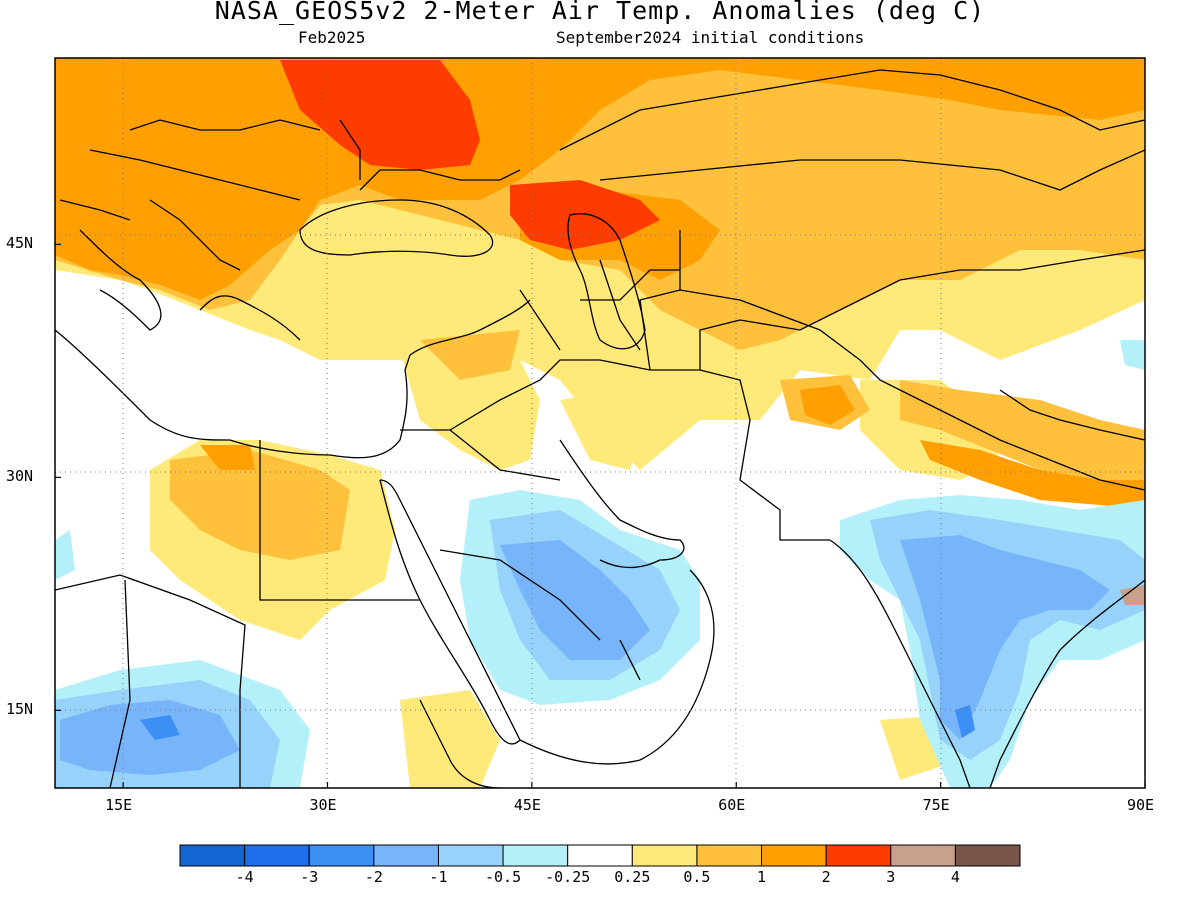 This screenshot has height=900, width=1200. I want to click on legend-label: -3, so click(309, 877).